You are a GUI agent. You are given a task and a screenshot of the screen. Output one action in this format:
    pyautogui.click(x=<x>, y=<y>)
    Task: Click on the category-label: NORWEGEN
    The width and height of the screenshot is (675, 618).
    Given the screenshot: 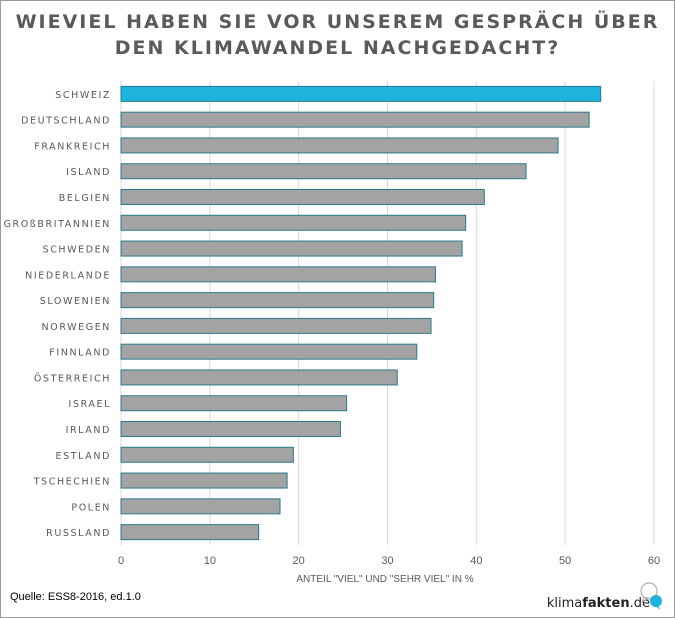 What is the action you would take?
    pyautogui.click(x=76, y=327)
    